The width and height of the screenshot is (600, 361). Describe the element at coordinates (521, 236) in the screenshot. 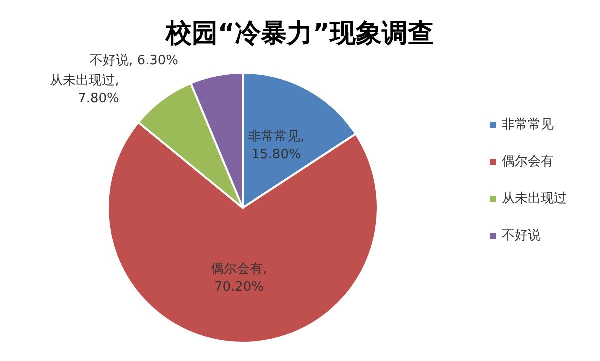

I see `legend-label: 不好说` at that location.